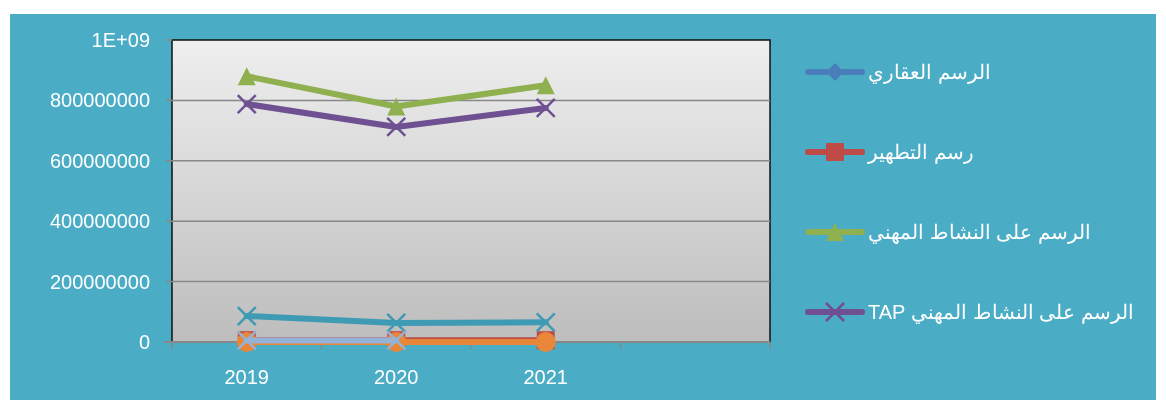  What do you see at coordinates (920, 152) in the screenshot?
I see `legend-label: رسم التطهير` at bounding box center [920, 152].